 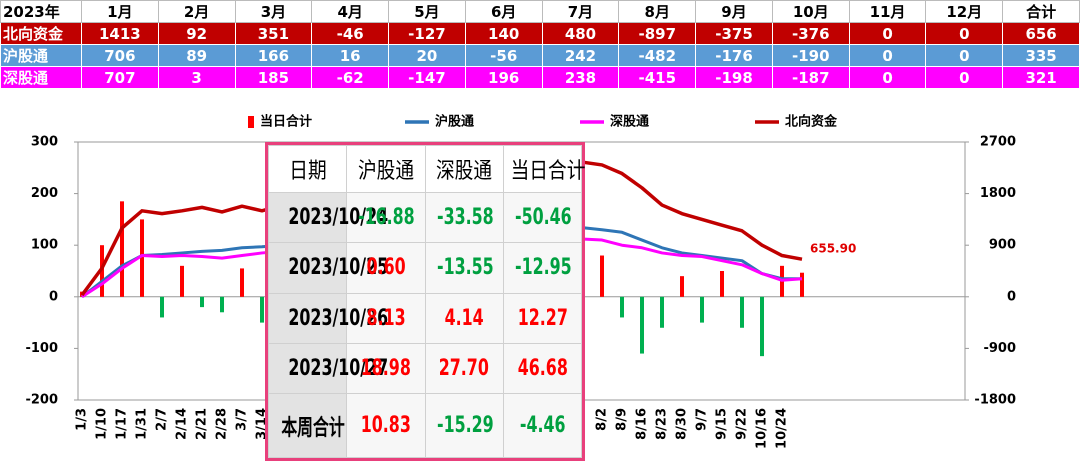 What do you see at coordinates (465, 268) in the screenshot?
I see `value-text: -13.55` at bounding box center [465, 268].